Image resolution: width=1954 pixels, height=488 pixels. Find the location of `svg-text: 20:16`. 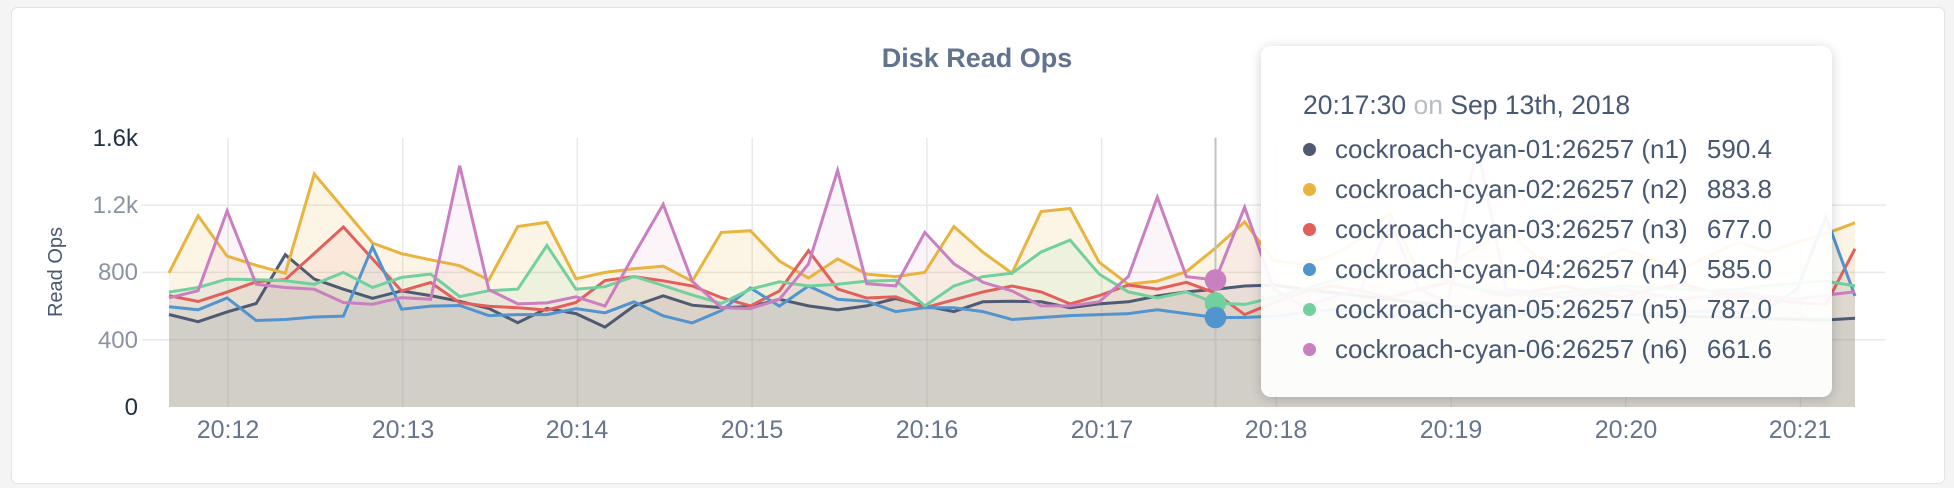

svg-text: 20:16 is located at coordinates (927, 430).